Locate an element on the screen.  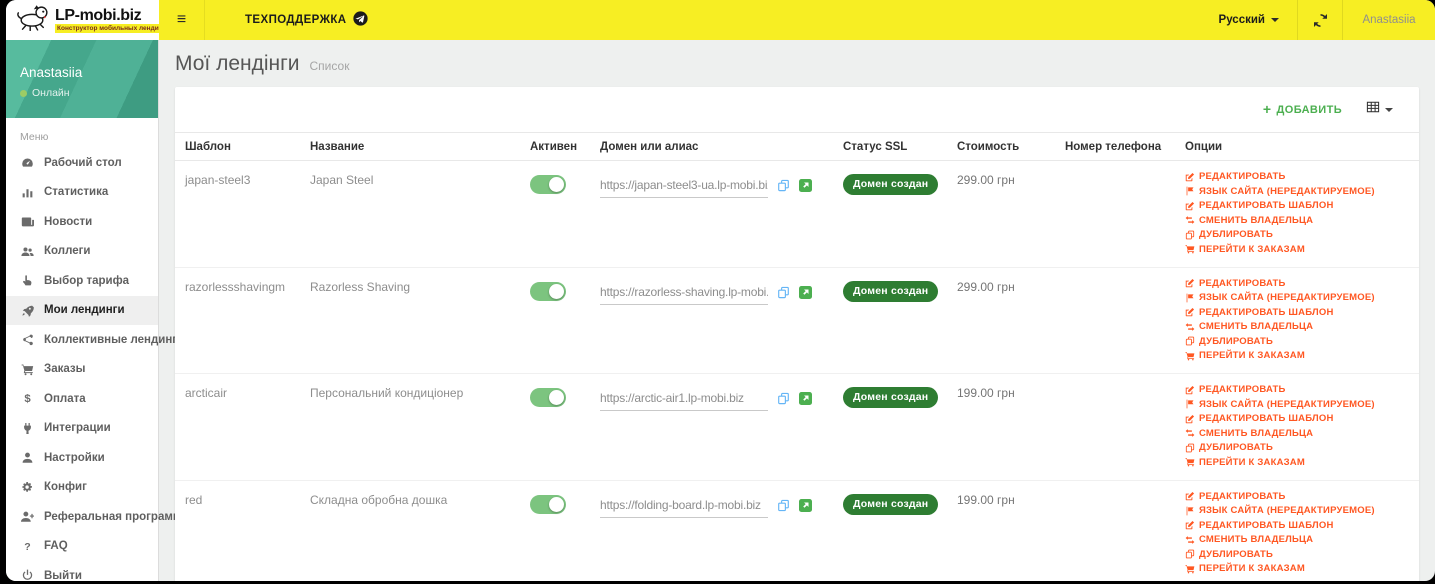
sidebar-item-config: Конфиг is located at coordinates (82, 488).